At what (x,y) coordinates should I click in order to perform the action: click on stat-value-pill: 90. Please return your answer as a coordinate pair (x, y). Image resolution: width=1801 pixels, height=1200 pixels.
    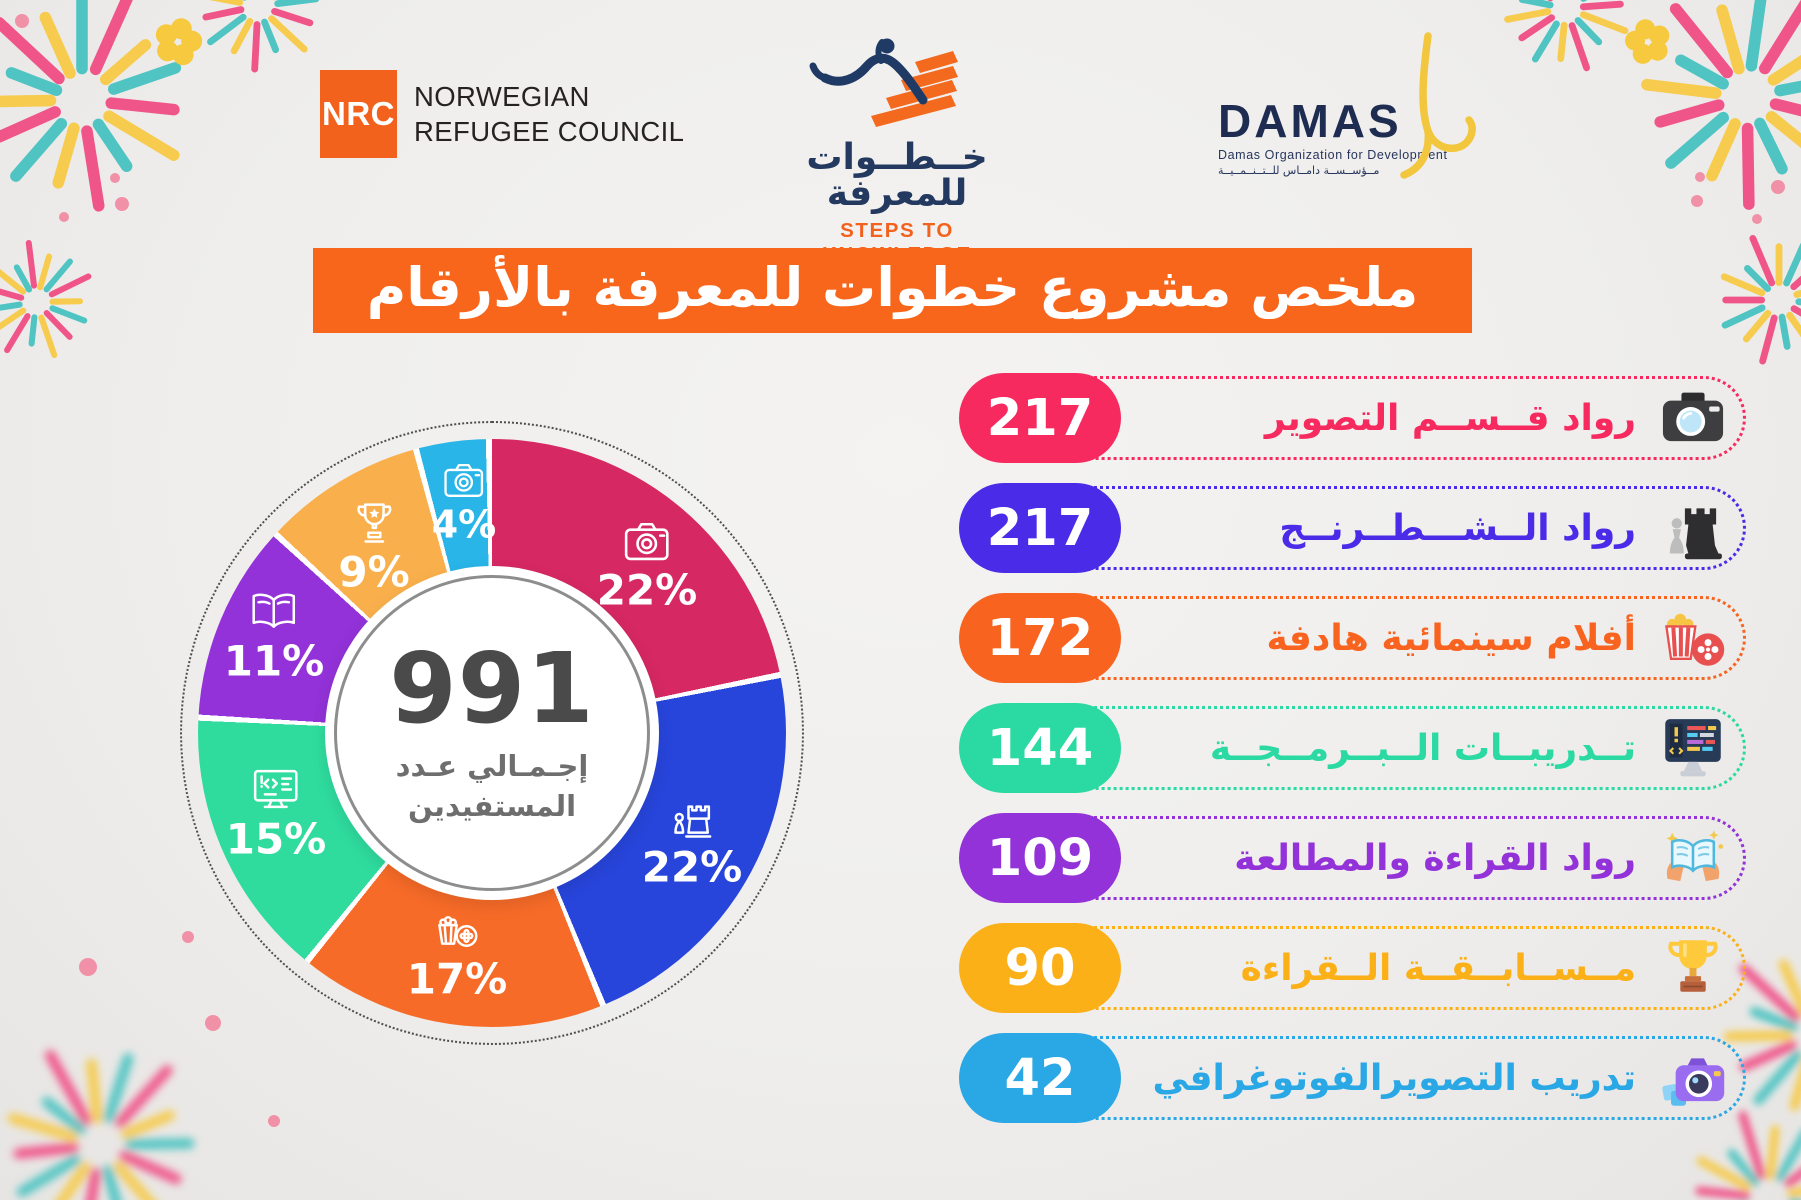
    Looking at the image, I should click on (1040, 968).